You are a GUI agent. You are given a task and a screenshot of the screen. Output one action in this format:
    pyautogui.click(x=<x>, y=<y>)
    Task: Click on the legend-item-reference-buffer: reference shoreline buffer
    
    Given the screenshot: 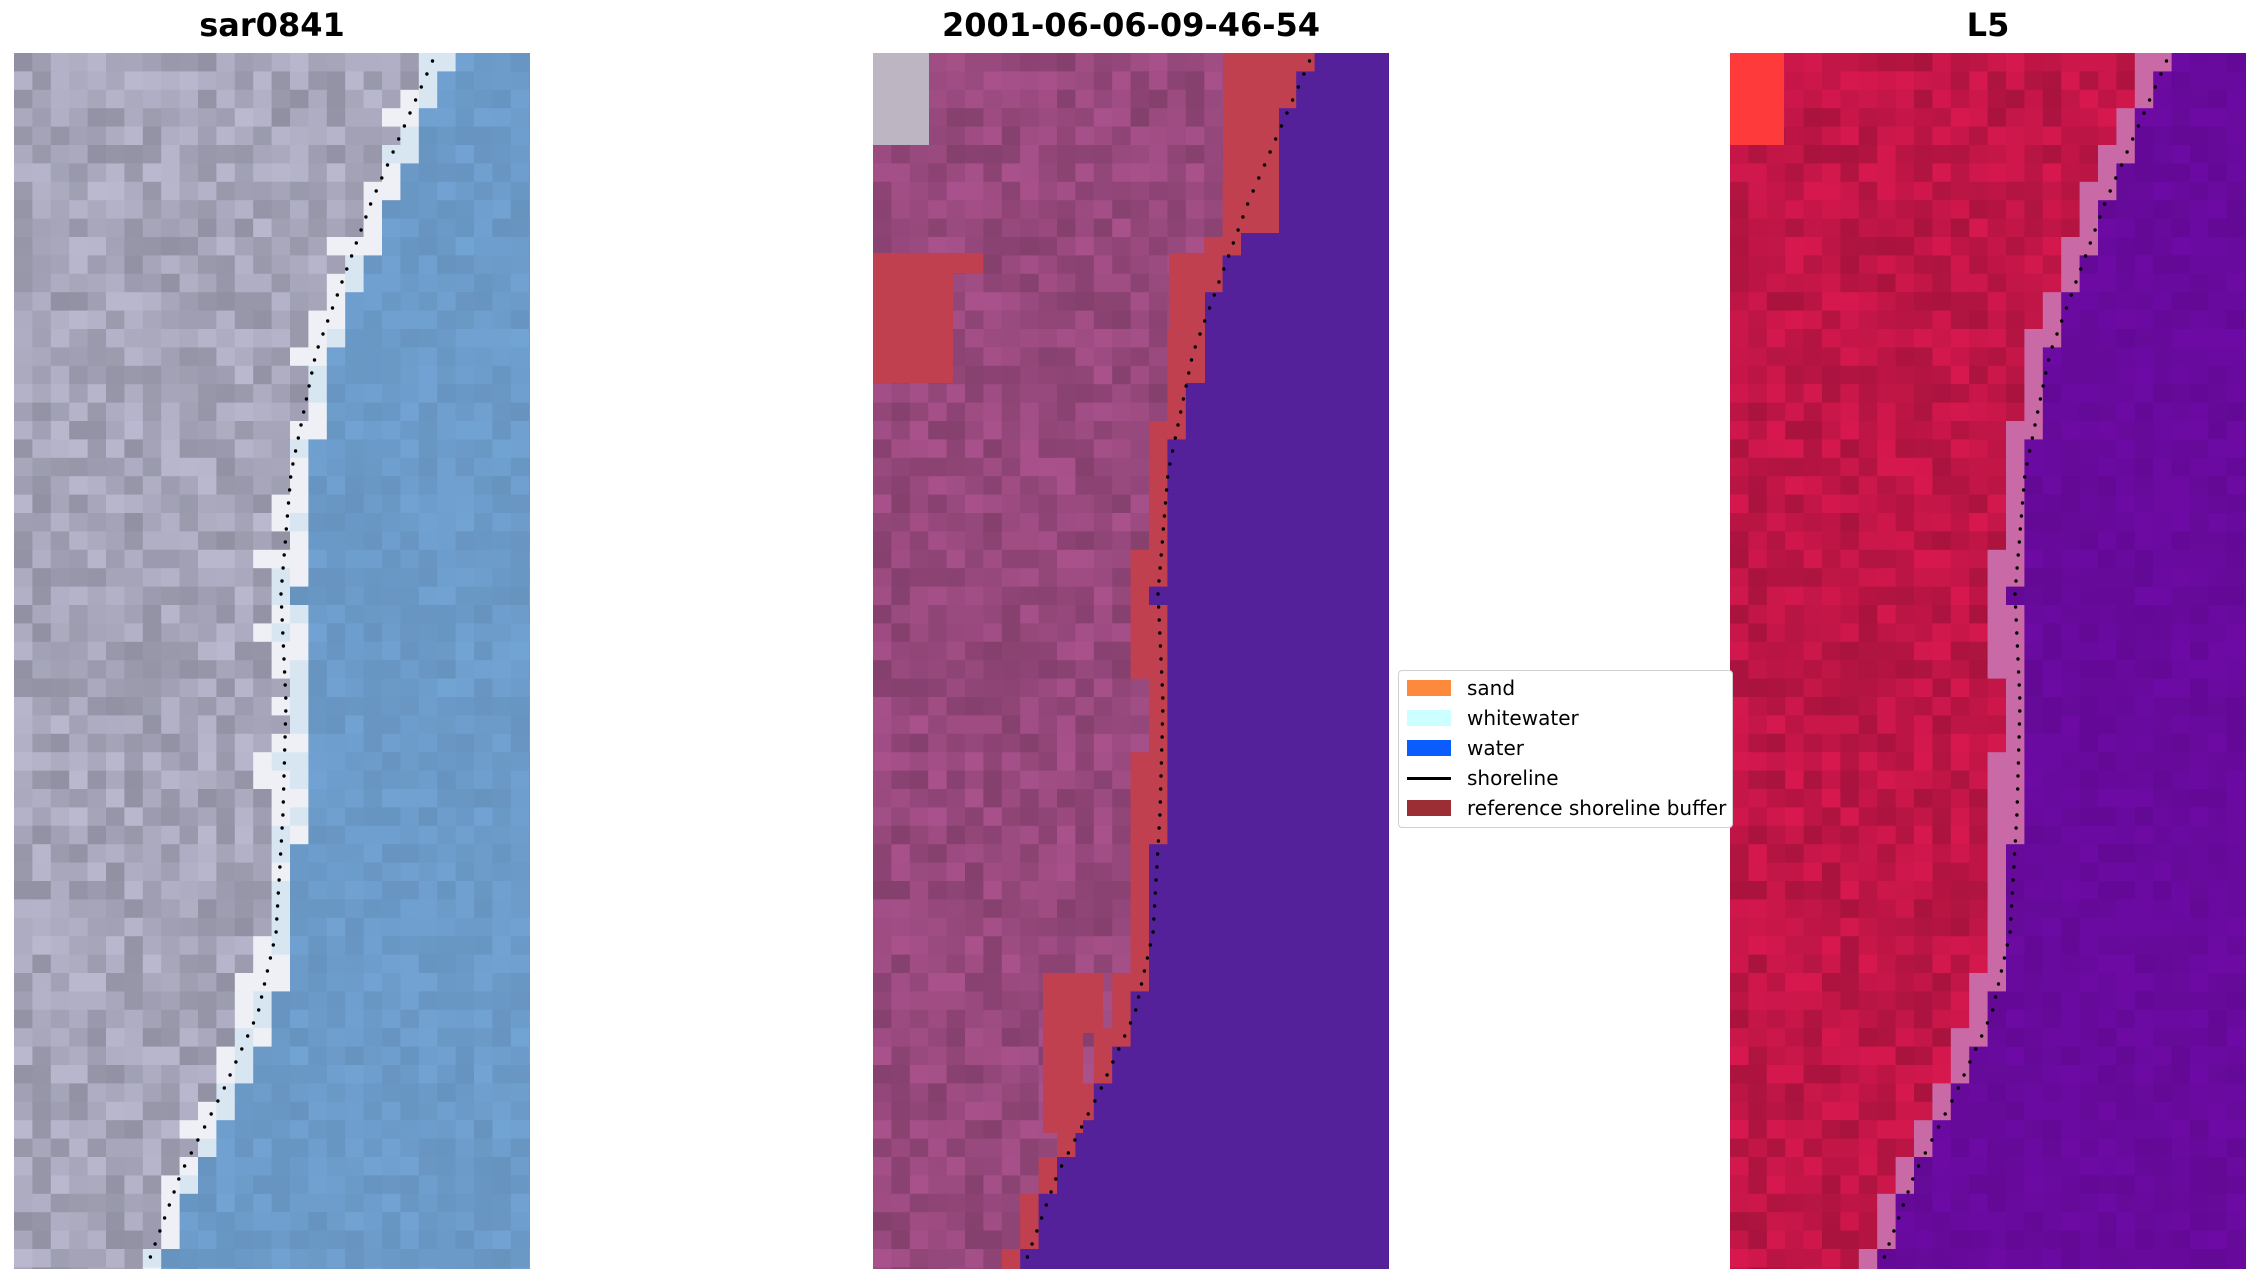 What is the action you would take?
    pyautogui.click(x=1566, y=808)
    